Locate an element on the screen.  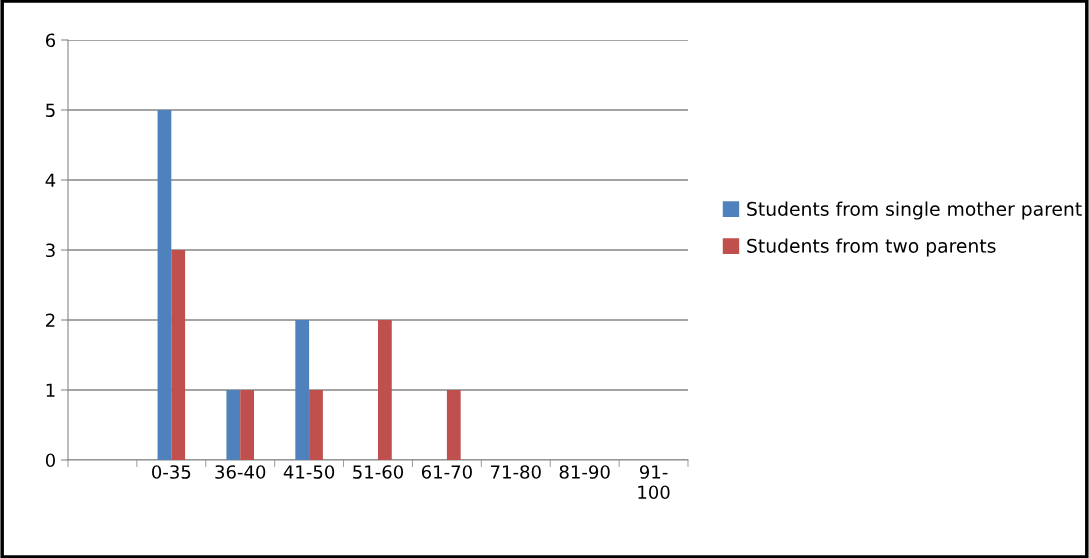
y-tick-label: 2 is located at coordinates (50, 320).